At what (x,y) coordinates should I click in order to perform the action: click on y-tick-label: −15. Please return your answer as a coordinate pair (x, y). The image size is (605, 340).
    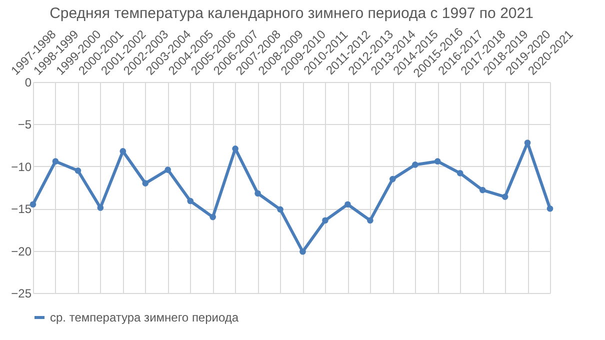
    Looking at the image, I should click on (21, 209).